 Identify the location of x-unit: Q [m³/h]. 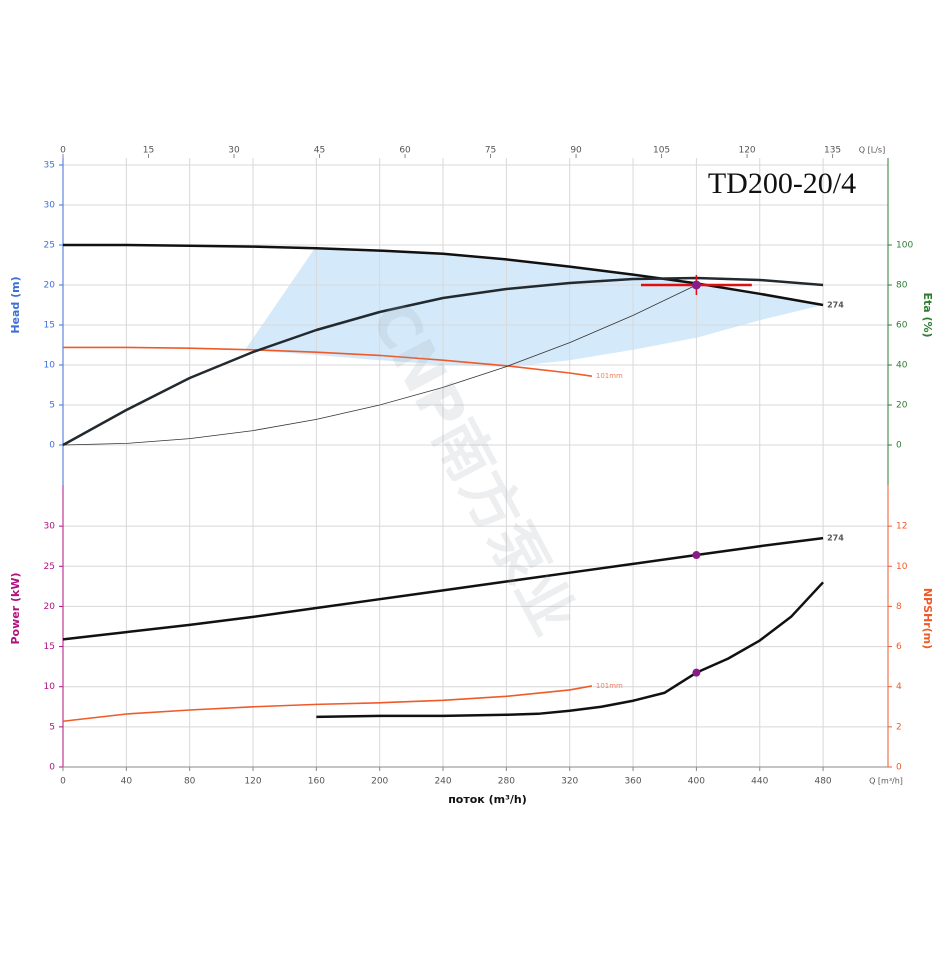
(886, 781).